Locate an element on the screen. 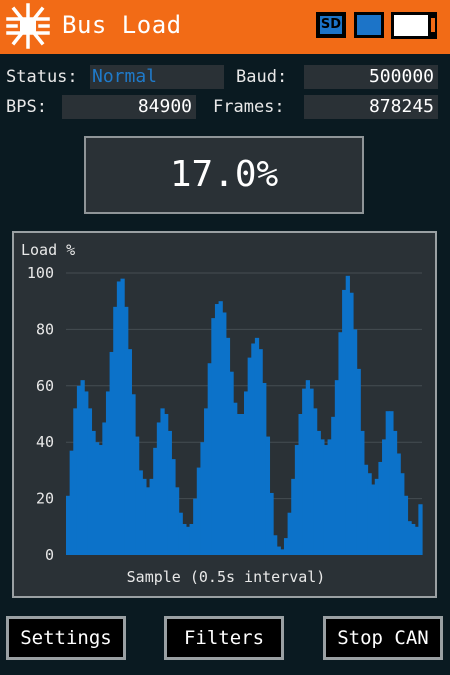 The height and width of the screenshot is (675, 450). chart-ytick-label: 60 is located at coordinates (45, 386).